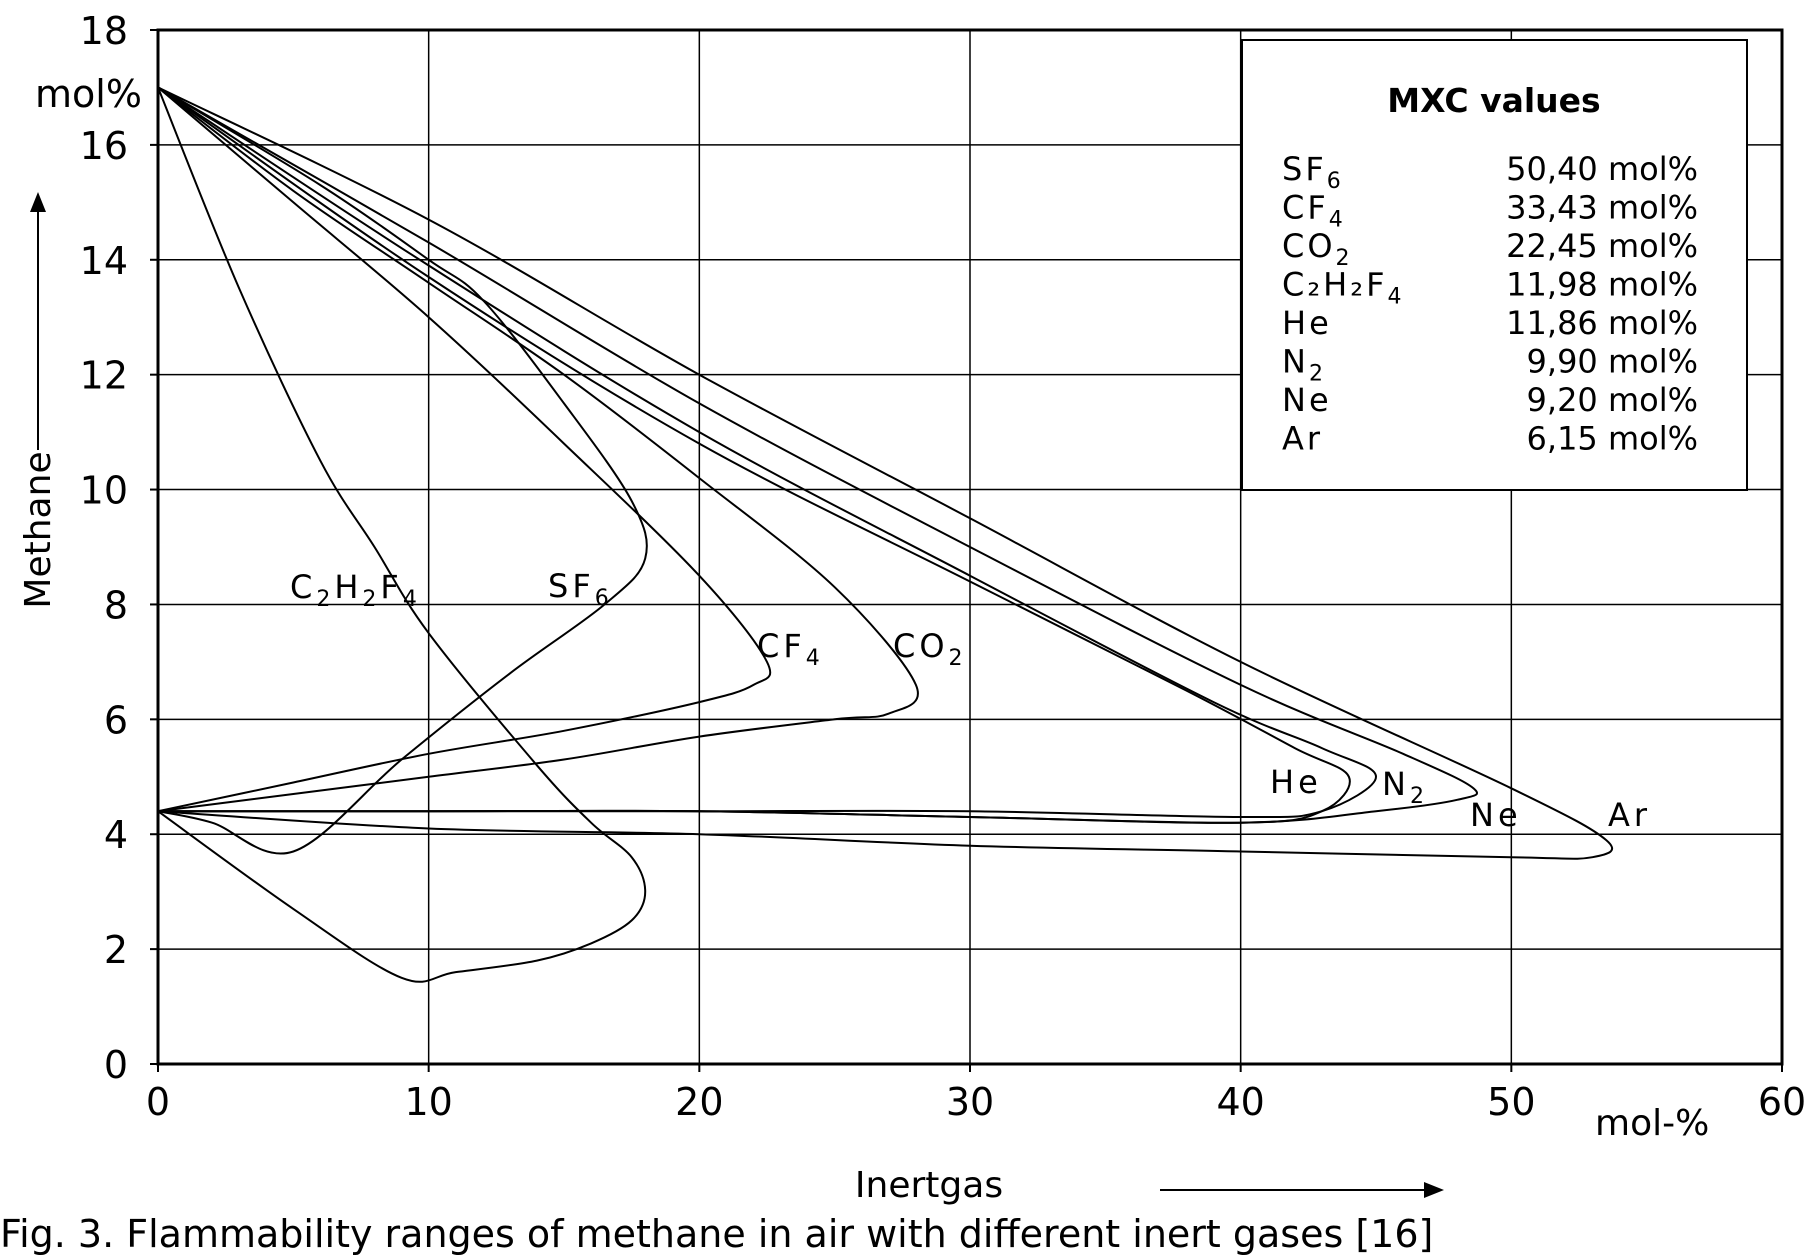 The width and height of the screenshot is (1815, 1260). What do you see at coordinates (1296, 782) in the screenshot?
I see `curve-label-he: He` at bounding box center [1296, 782].